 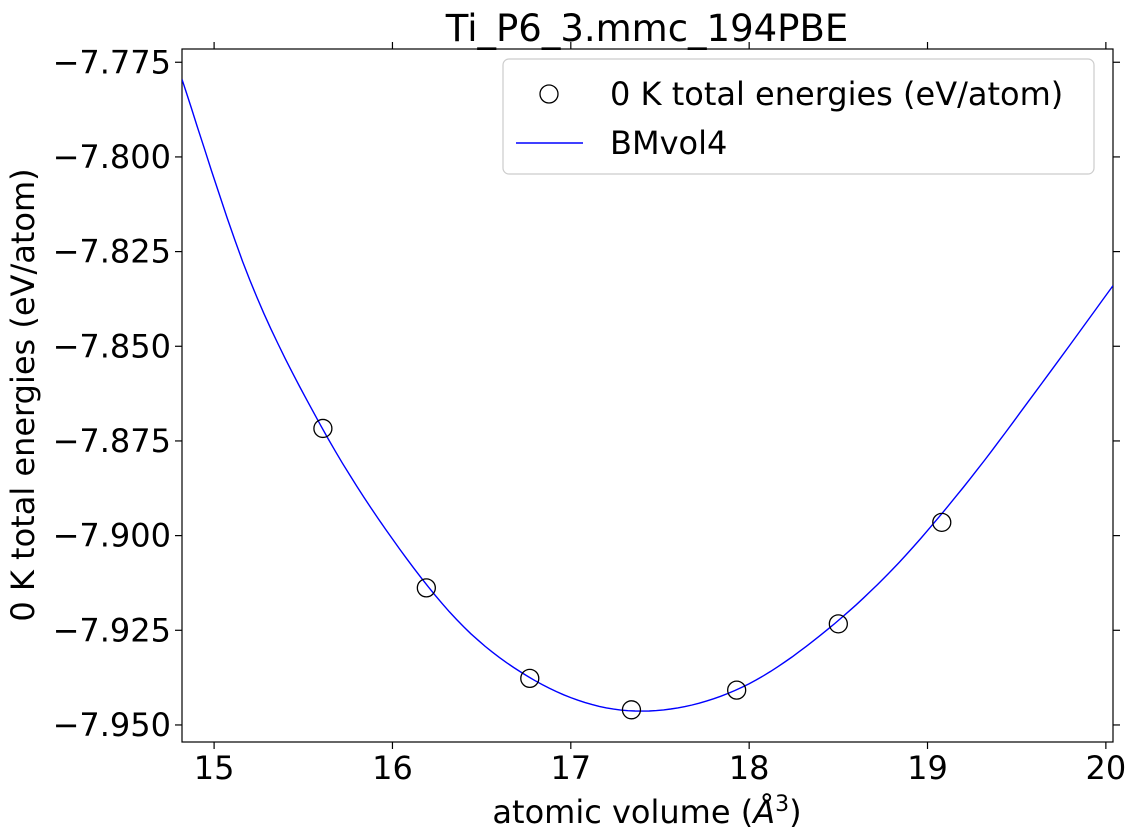 I want to click on legend-frame, so click(x=798, y=116).